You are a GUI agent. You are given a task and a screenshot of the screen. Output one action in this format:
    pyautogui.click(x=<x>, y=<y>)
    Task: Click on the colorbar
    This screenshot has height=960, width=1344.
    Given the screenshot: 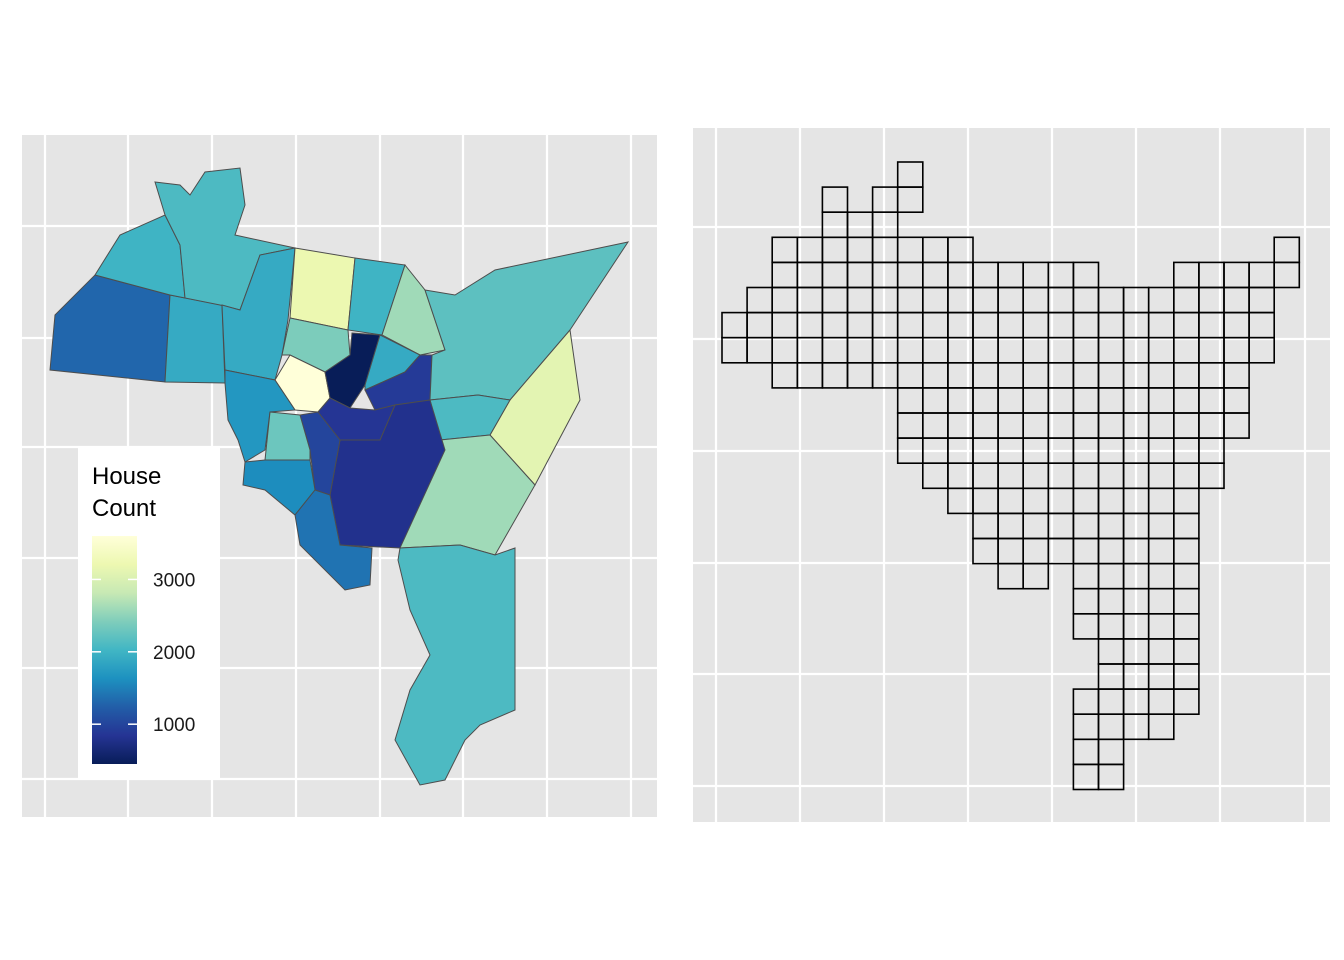 What is the action you would take?
    pyautogui.click(x=114, y=650)
    